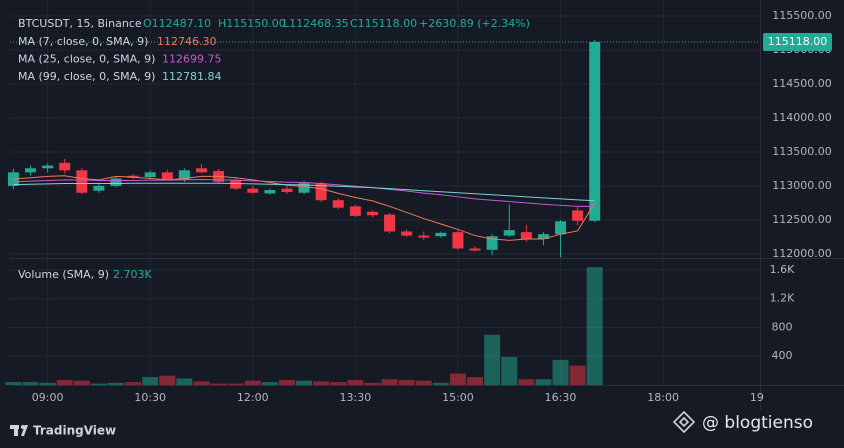  Describe the element at coordinates (177, 23) in the screenshot. I see `ohlc-value: O112487.10` at that location.